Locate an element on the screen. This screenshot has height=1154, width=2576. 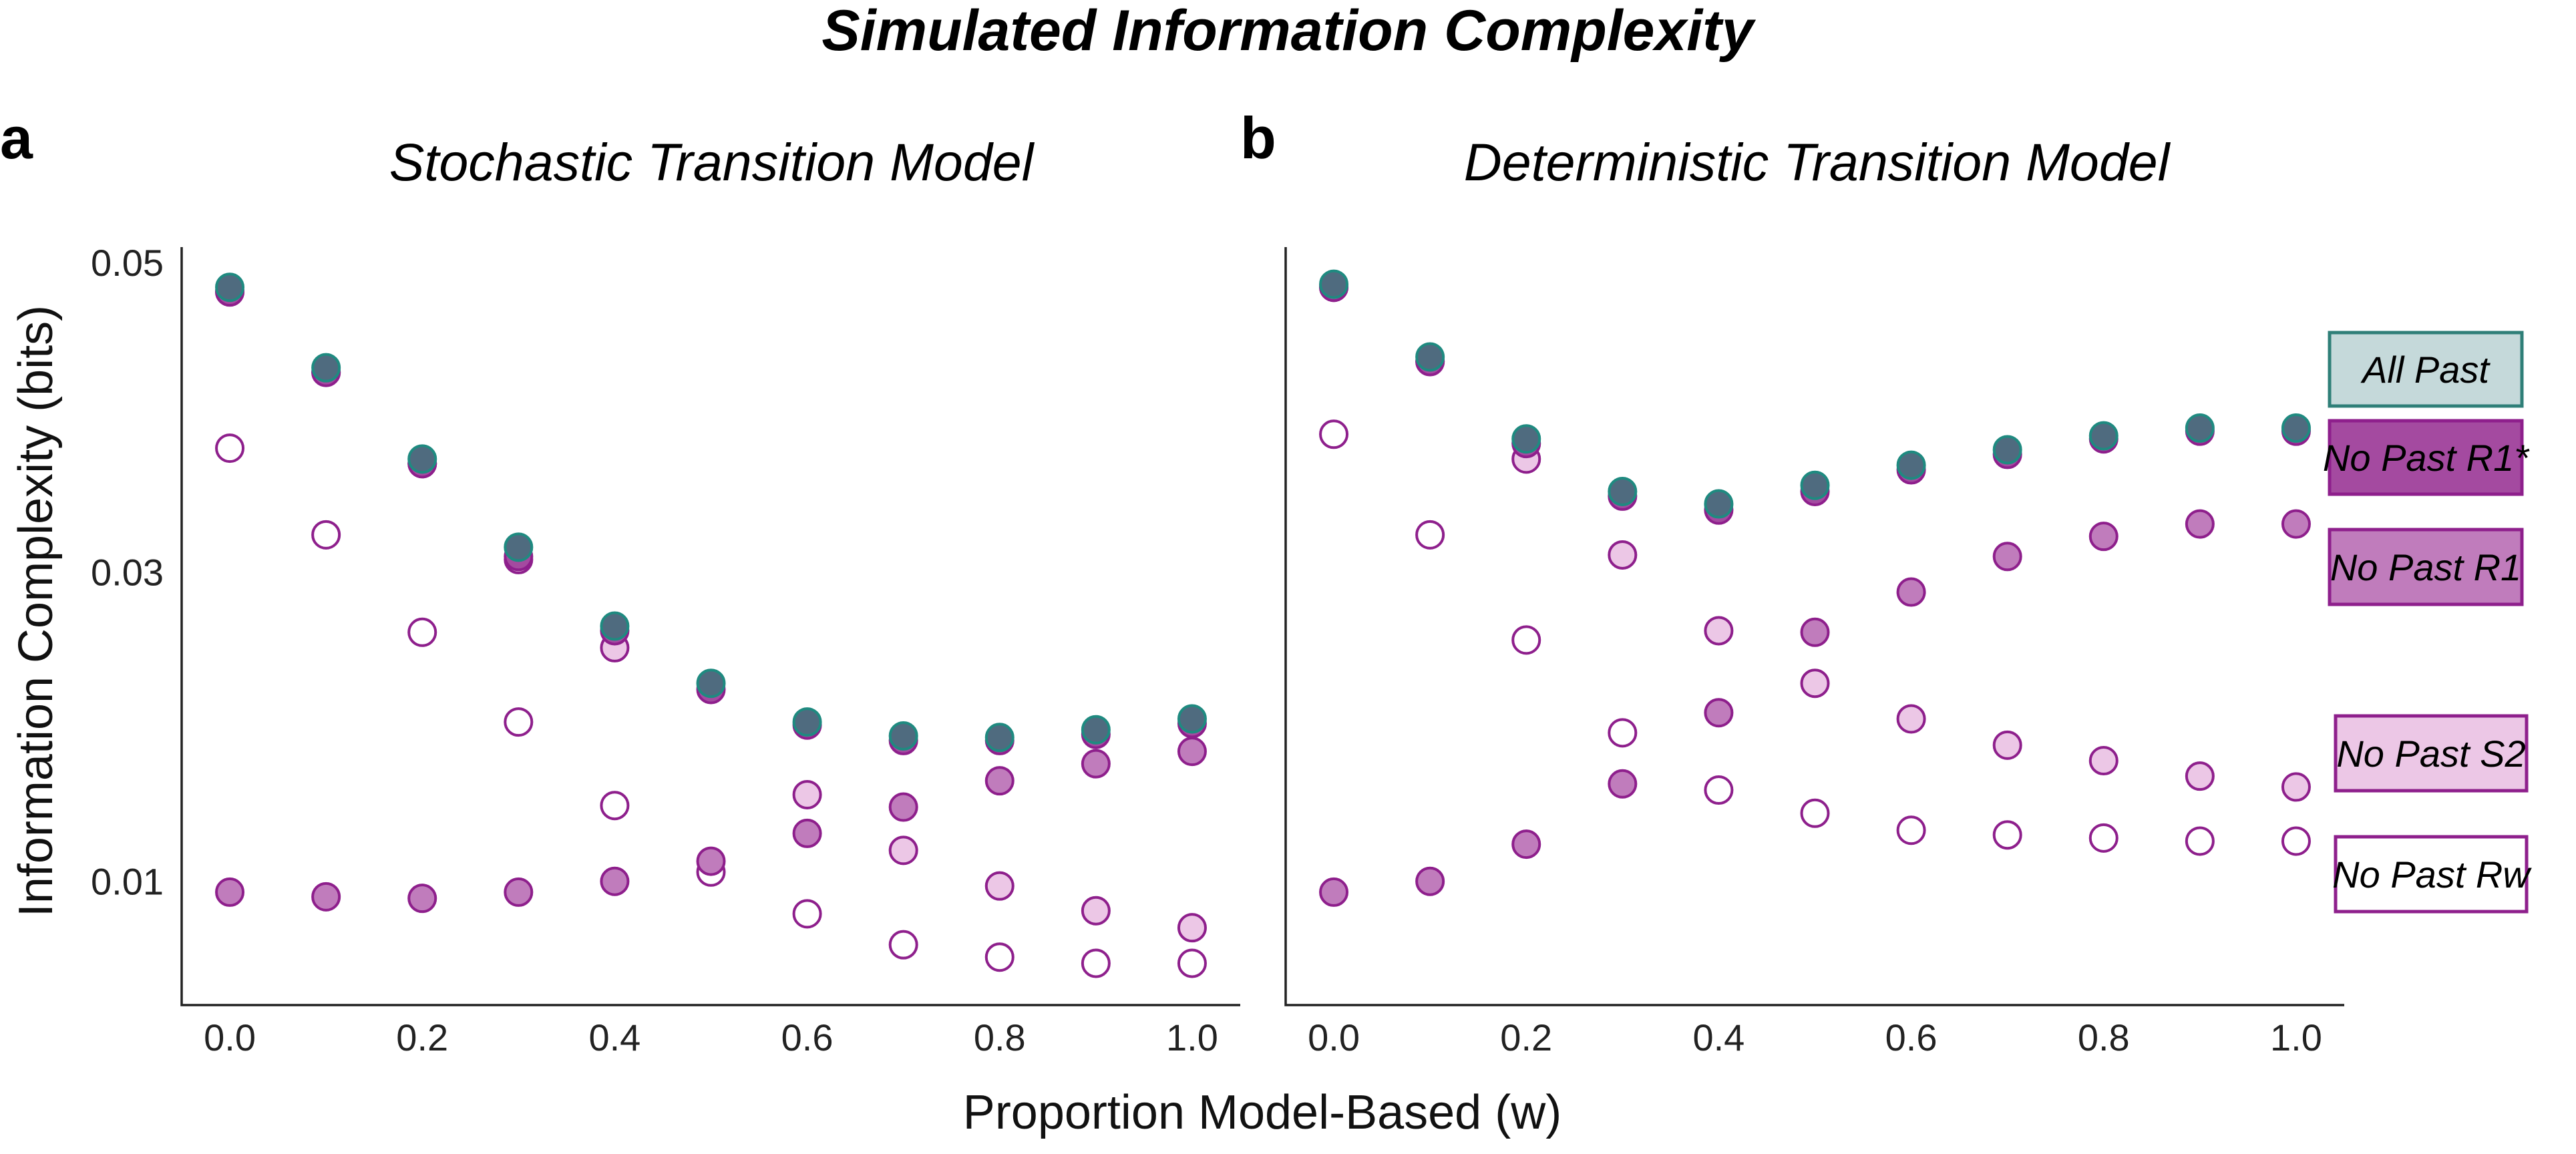
panel-b-ticks: 0.0 0.2 0.4 0.6 0.8 1.0 is located at coordinates (1815, 1037).